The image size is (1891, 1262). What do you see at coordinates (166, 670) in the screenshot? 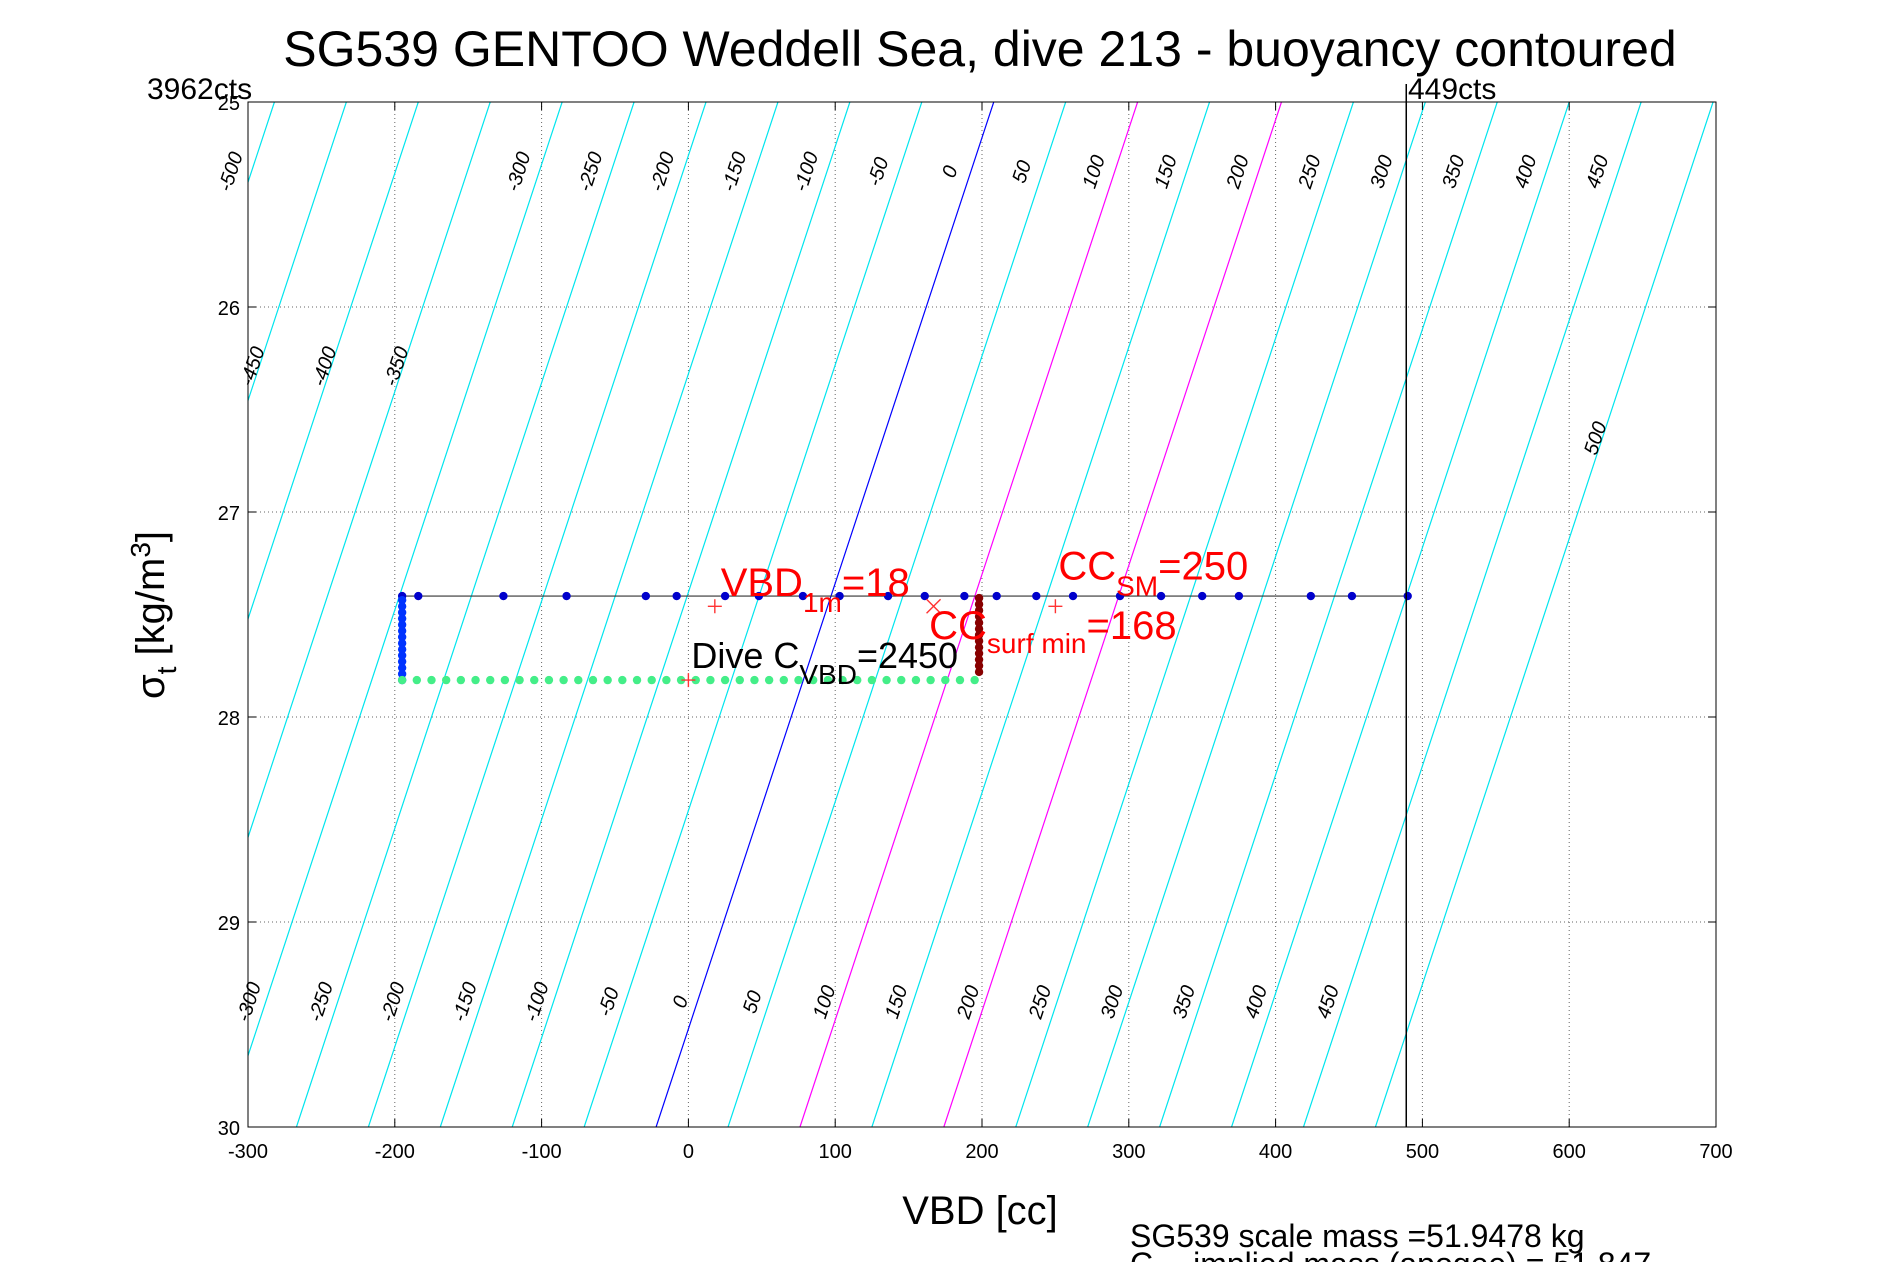
I see `y-label-sub: t` at bounding box center [166, 670].